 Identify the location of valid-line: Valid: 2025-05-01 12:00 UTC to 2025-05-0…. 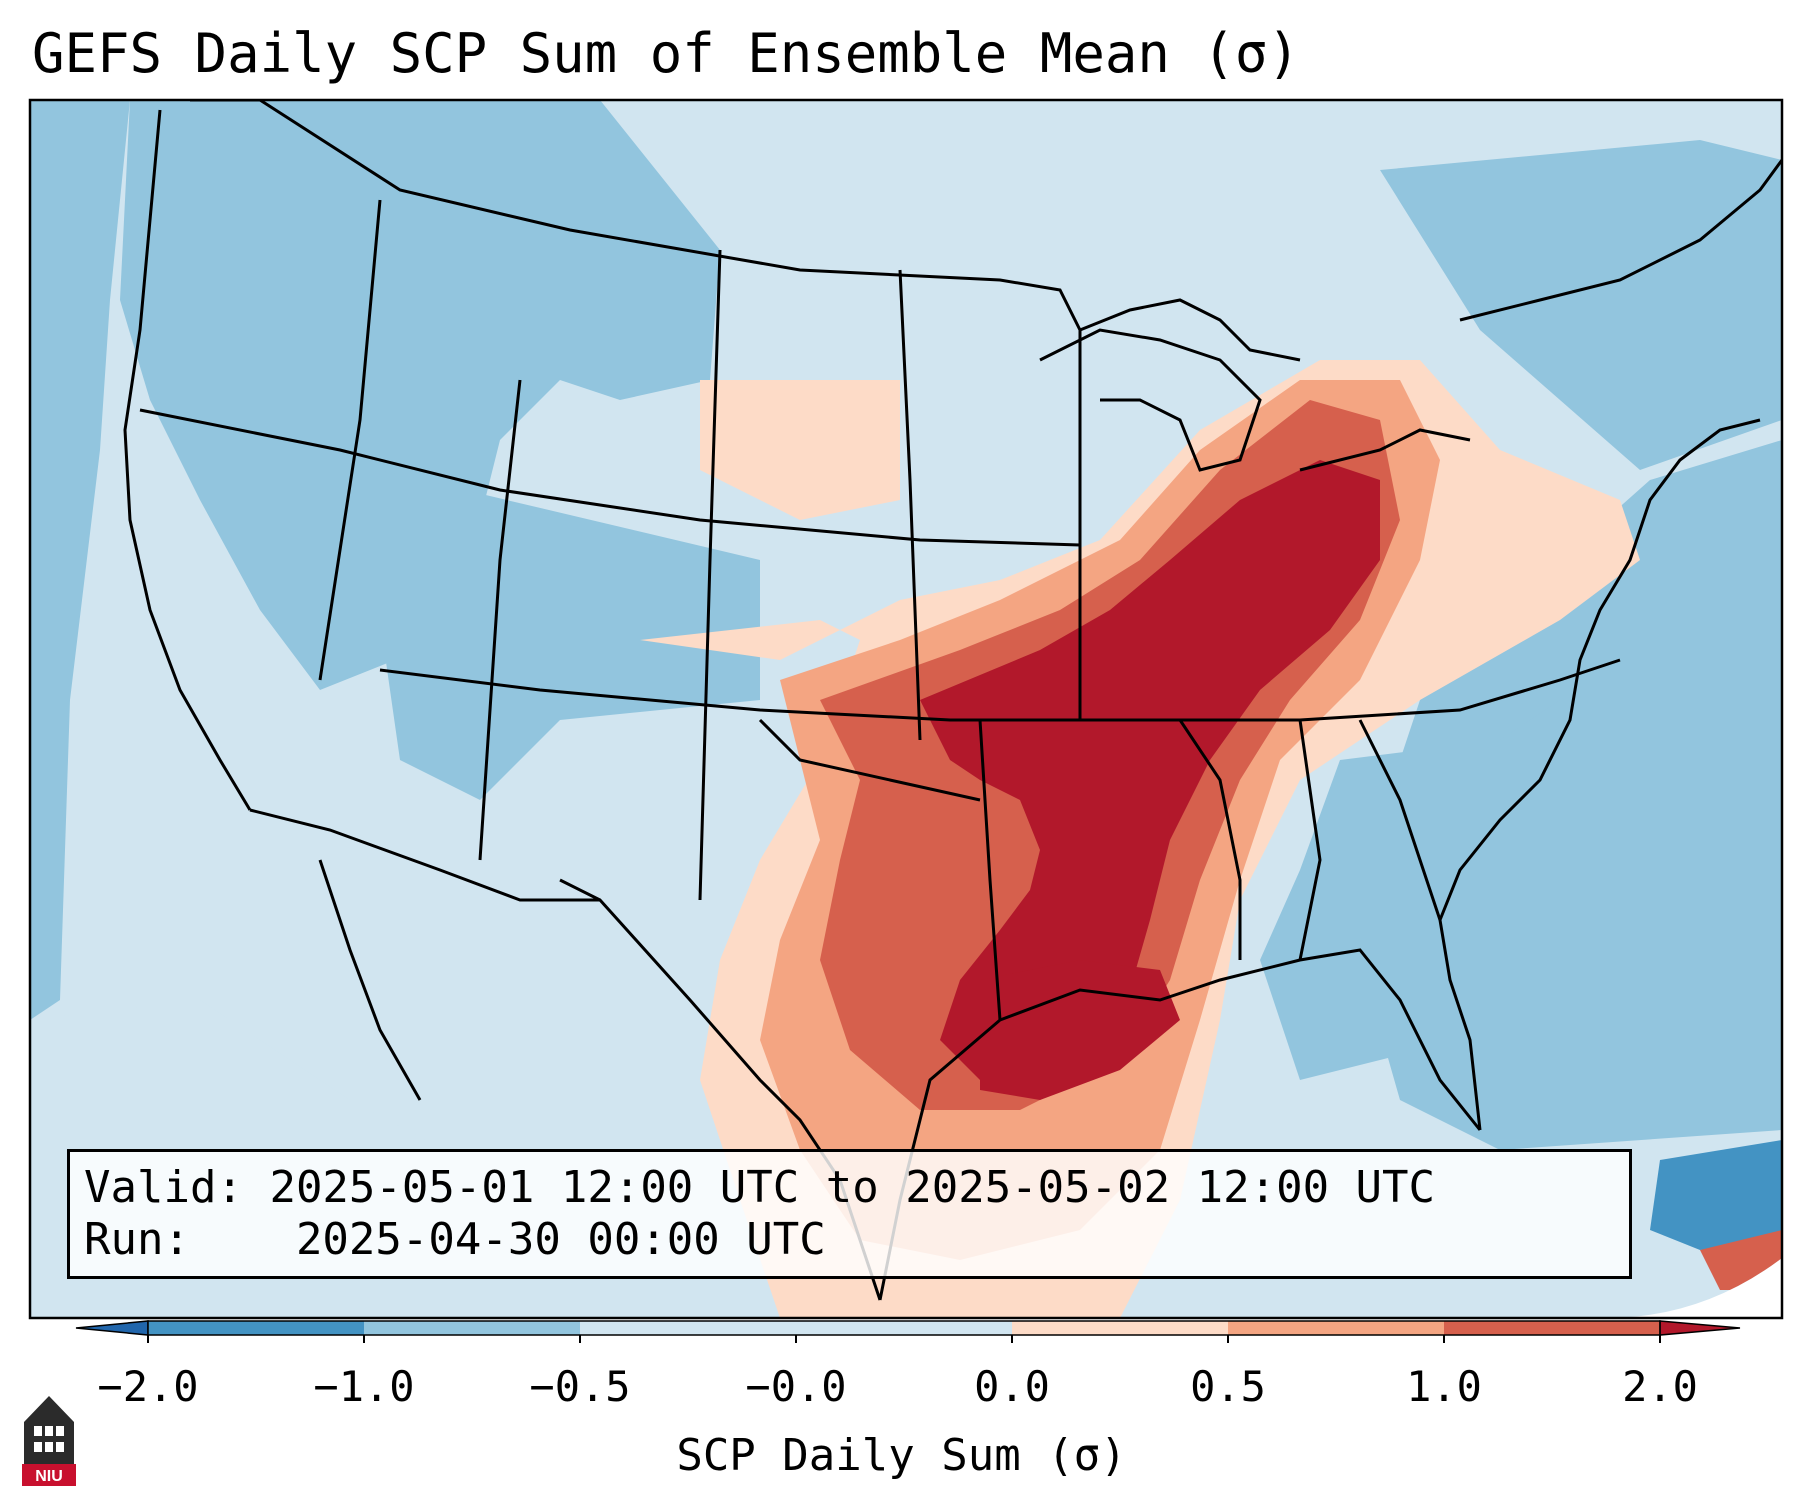
(759, 1187).